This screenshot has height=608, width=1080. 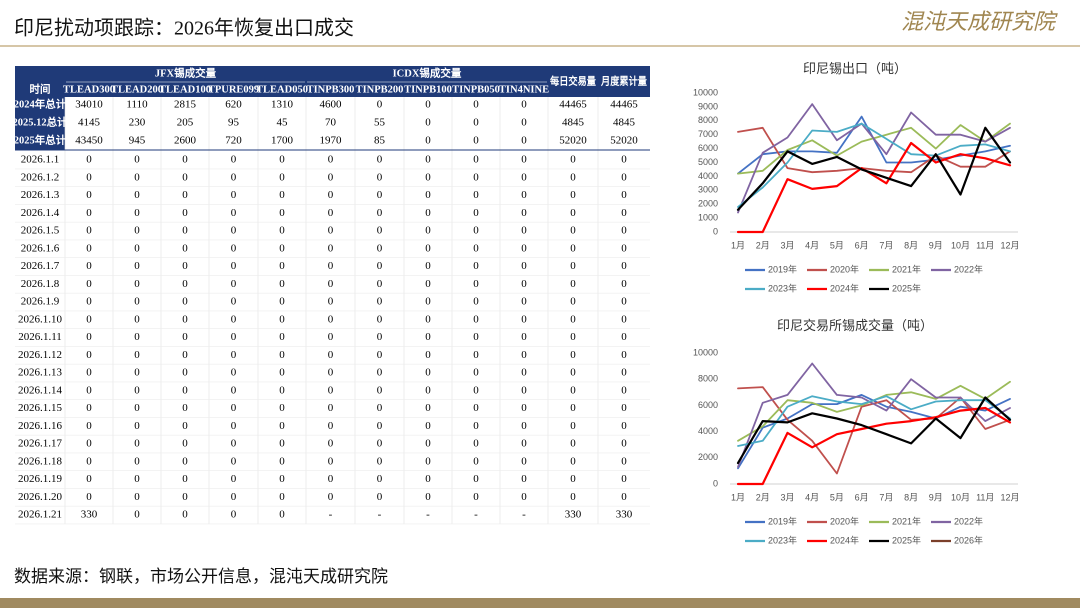 I want to click on legend-label: 2025年, so click(x=906, y=287).